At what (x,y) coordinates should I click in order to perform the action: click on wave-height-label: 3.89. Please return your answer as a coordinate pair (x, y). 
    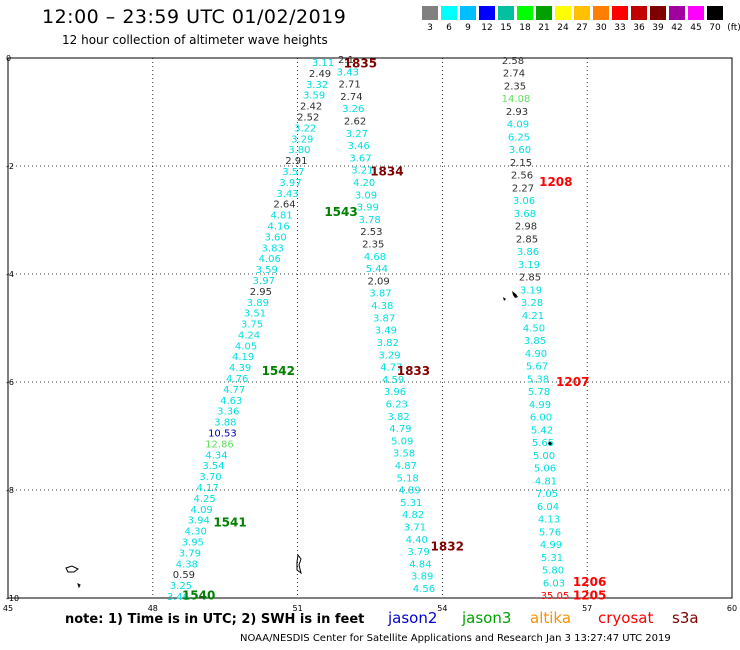
    Looking at the image, I should click on (258, 303).